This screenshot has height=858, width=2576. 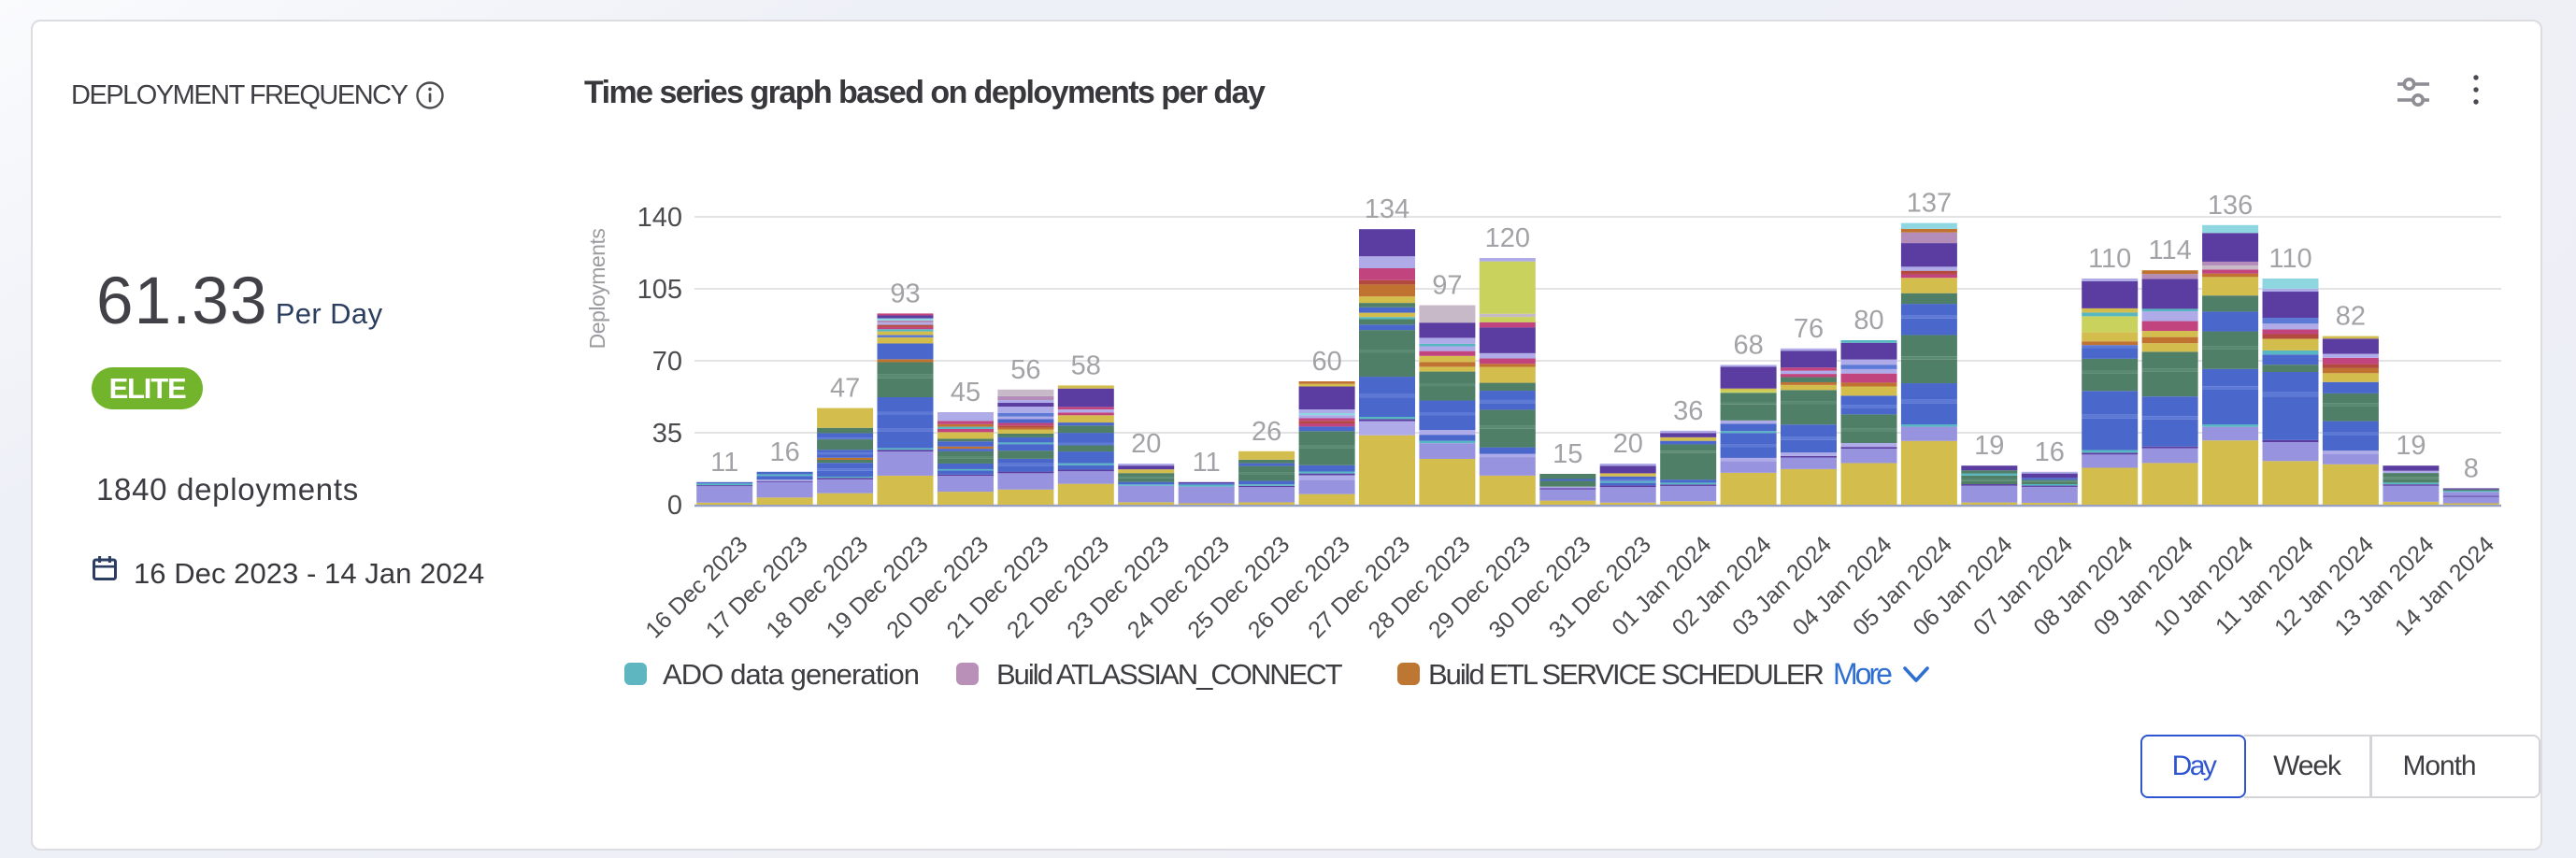 I want to click on svg-text: More, so click(x=1862, y=674).